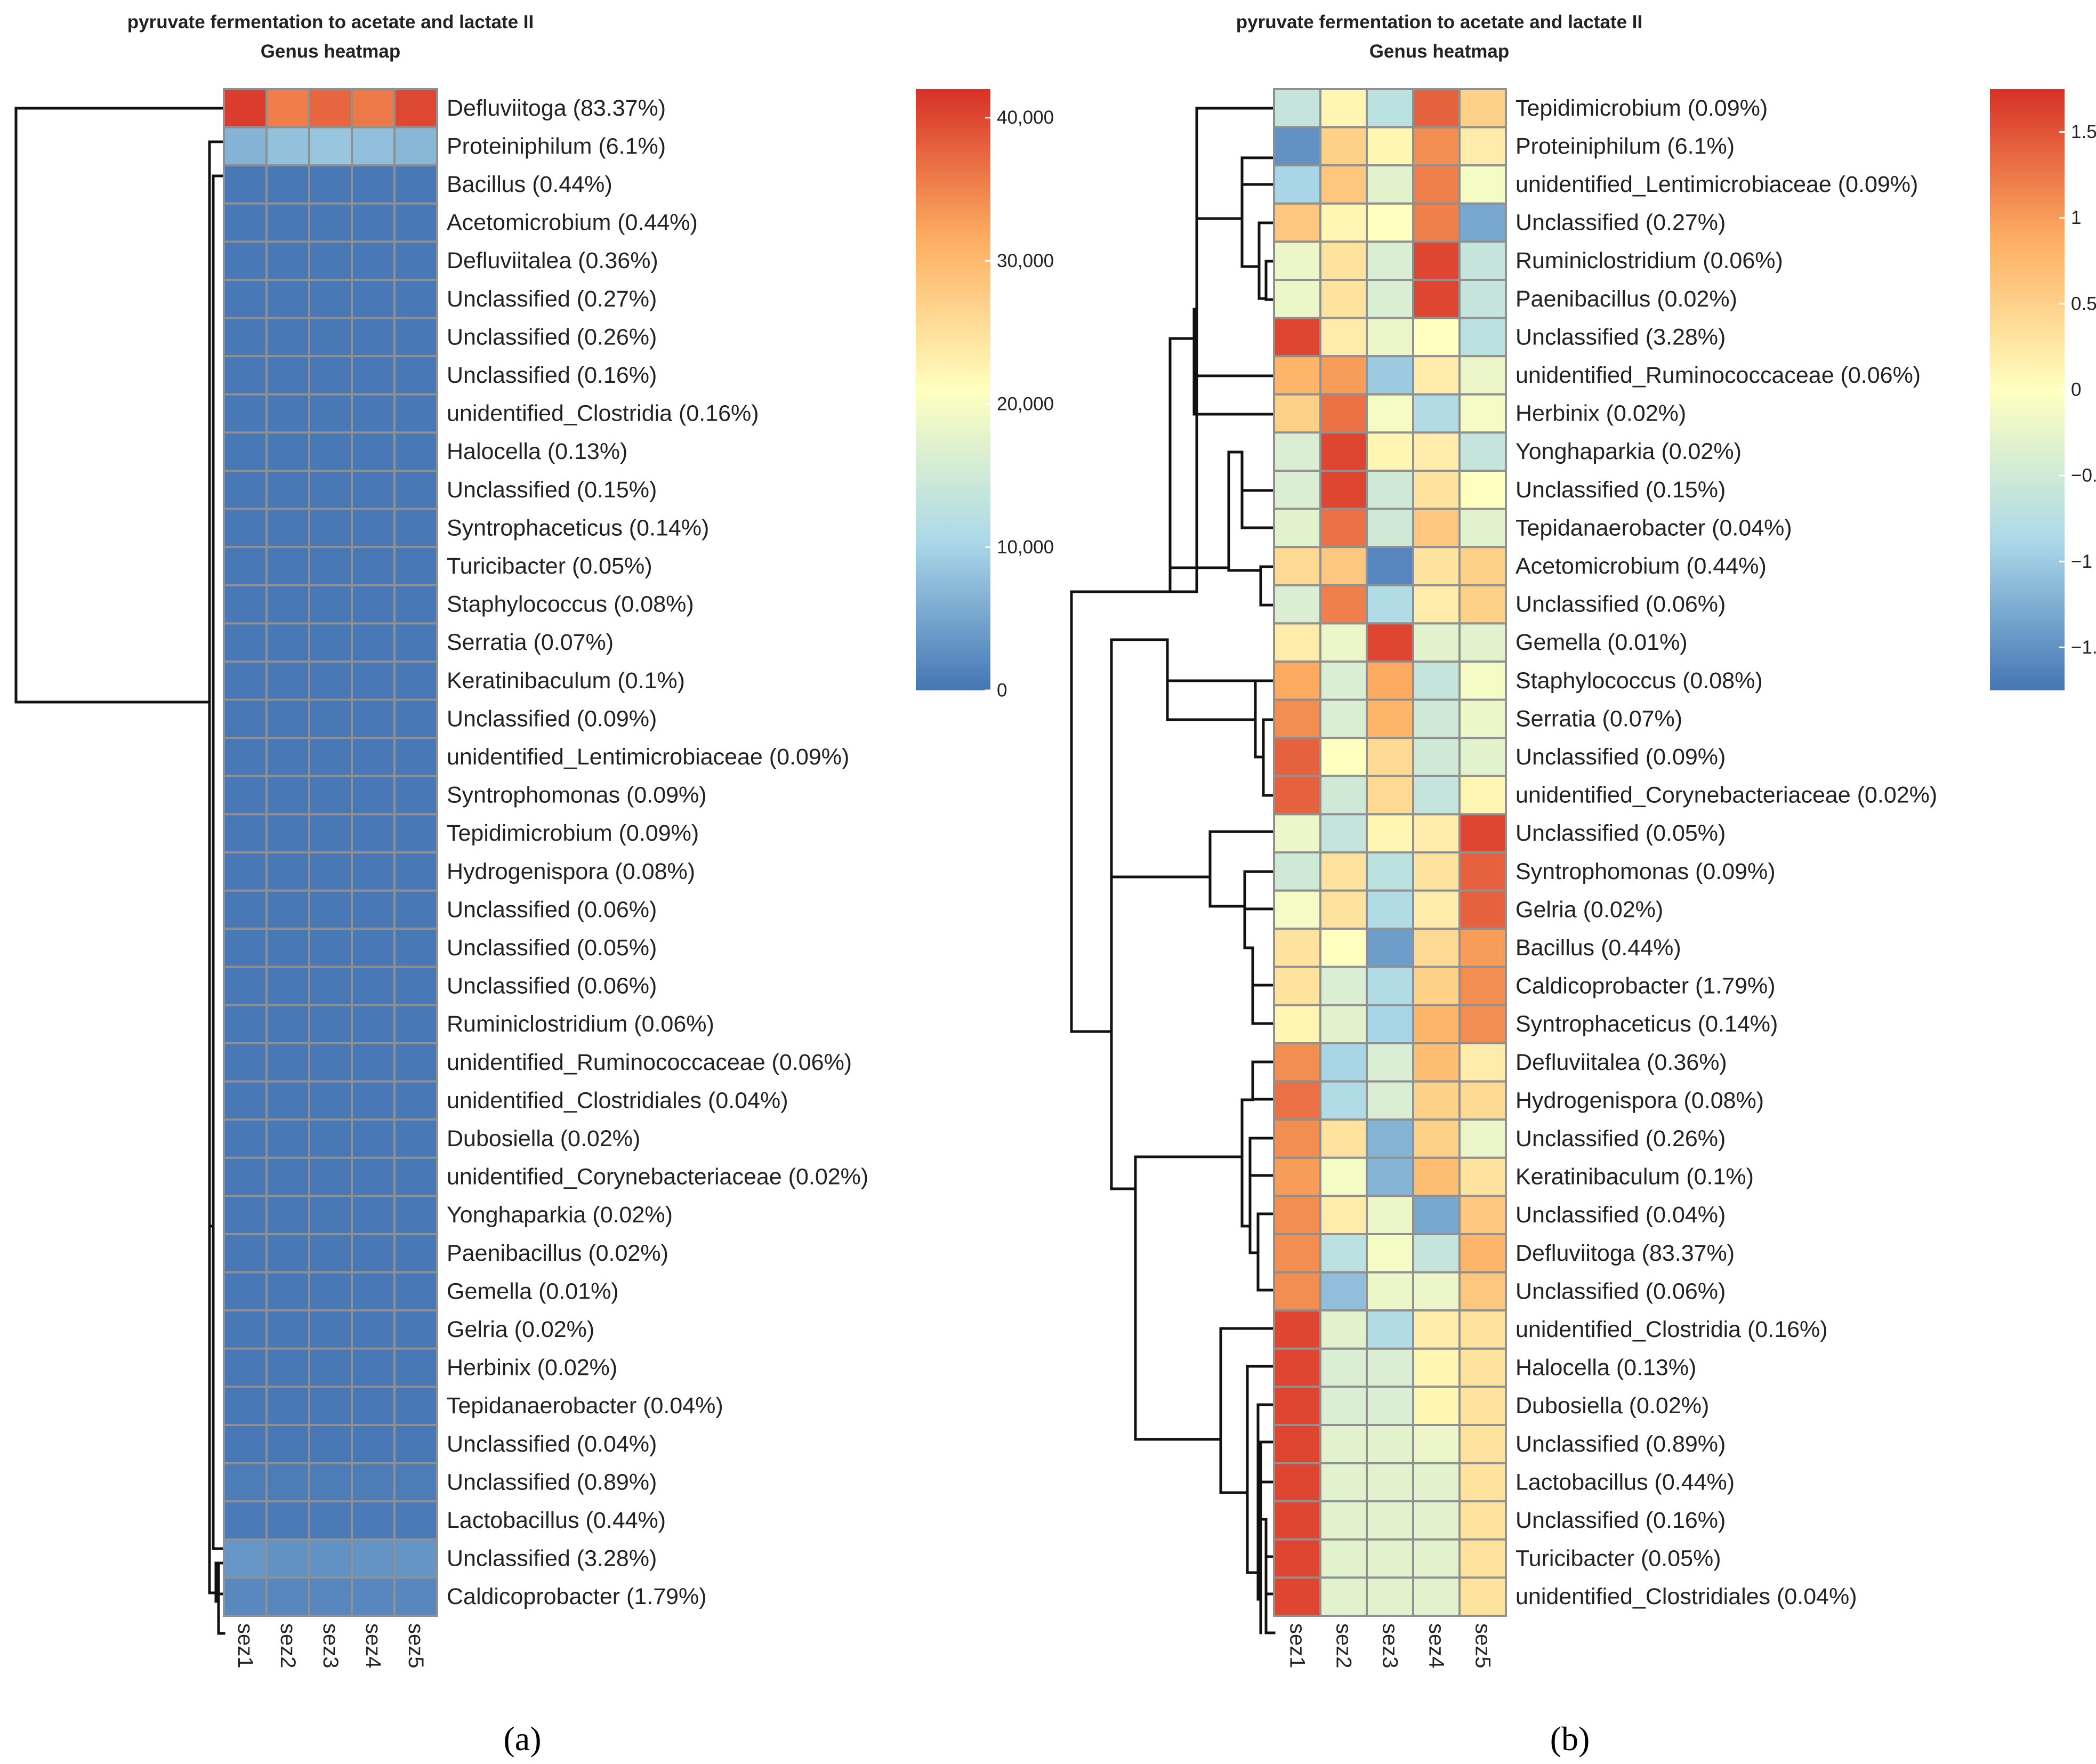 The image size is (2096, 1764). I want to click on row-label: Staphylococcus (0.08%), so click(1639, 681).